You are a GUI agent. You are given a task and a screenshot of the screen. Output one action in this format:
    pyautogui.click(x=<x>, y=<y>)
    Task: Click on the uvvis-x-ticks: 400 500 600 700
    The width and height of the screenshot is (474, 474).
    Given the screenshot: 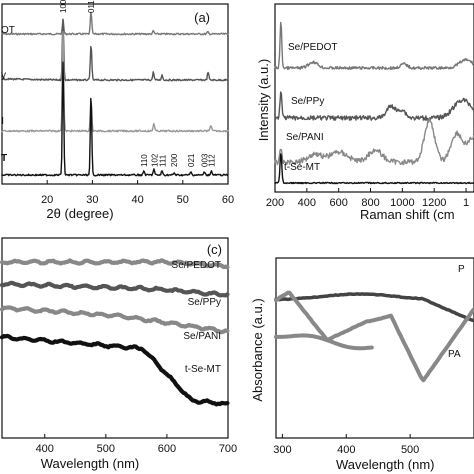 What is the action you would take?
    pyautogui.click(x=136, y=444)
    